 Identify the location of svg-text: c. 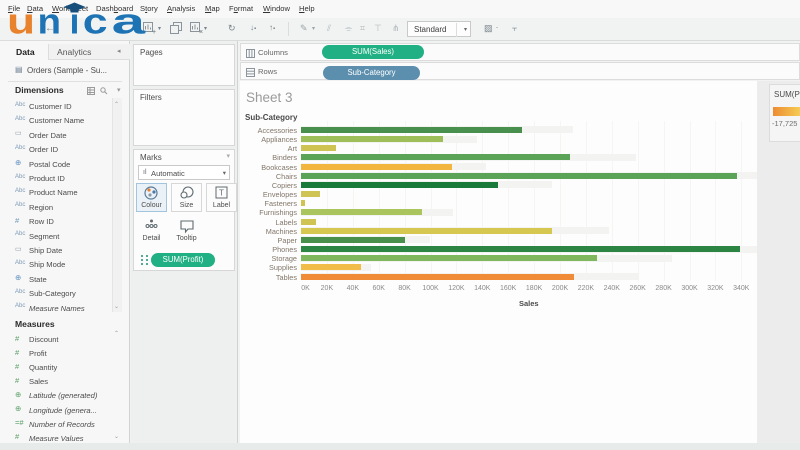
(95, 21).